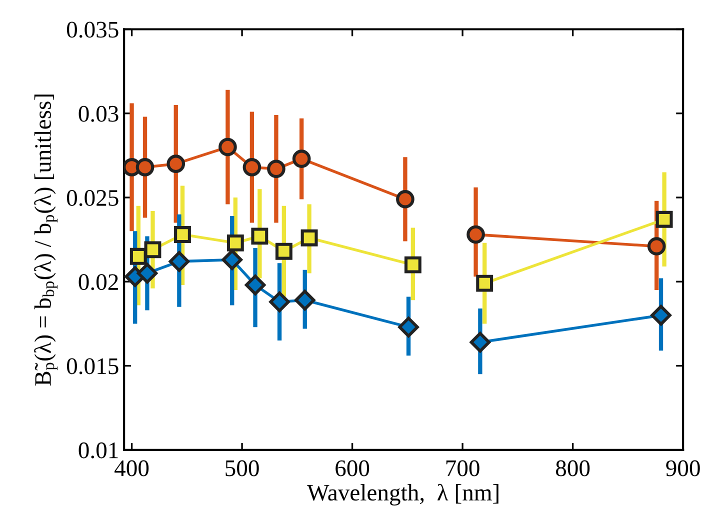 The image size is (713, 513). Describe the element at coordinates (46, 240) in the screenshot. I see `y-axis-title: B̃$_{p}$(λ) = b$_{bp}$(λ) / b$_{p}$(λ) [unitless]` at that location.